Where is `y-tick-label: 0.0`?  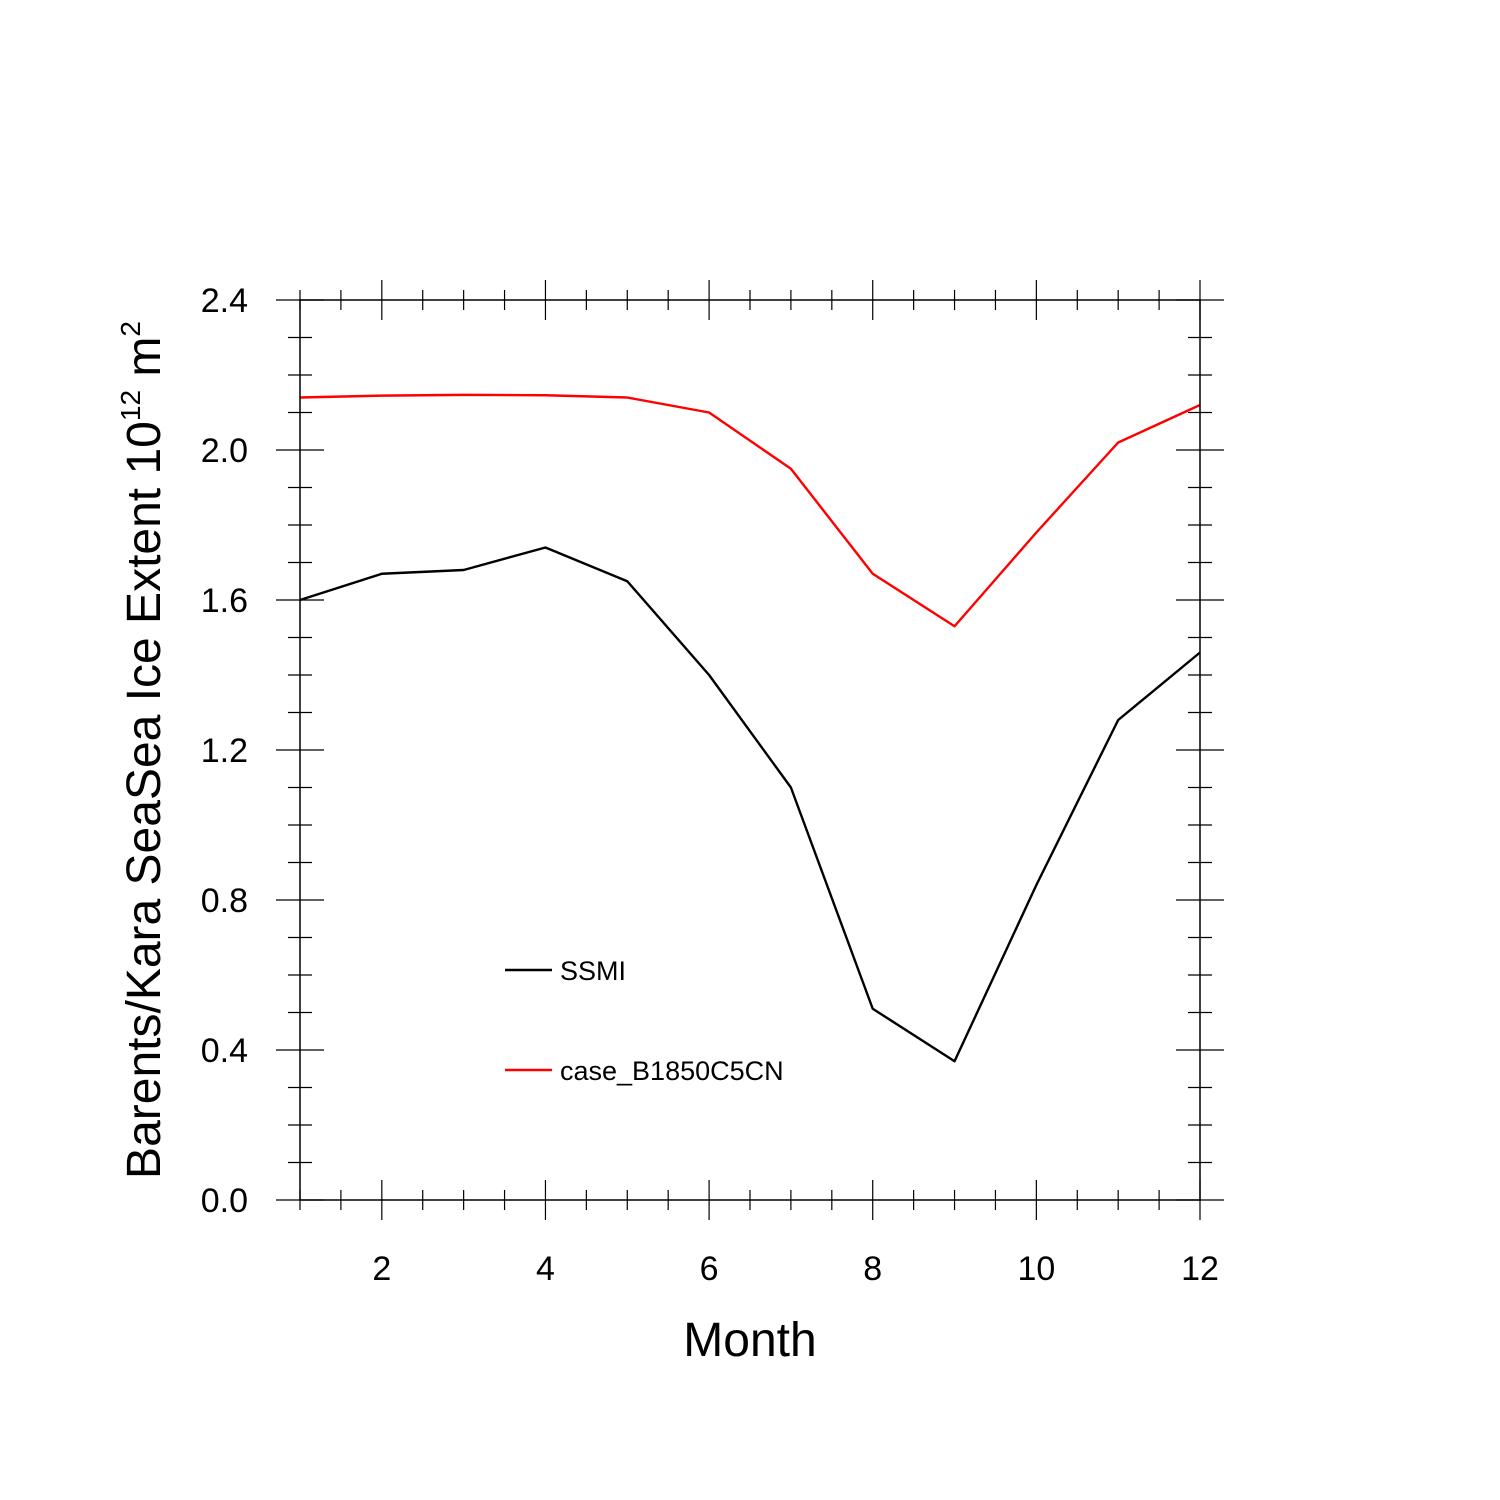
y-tick-label: 0.0 is located at coordinates (224, 1201).